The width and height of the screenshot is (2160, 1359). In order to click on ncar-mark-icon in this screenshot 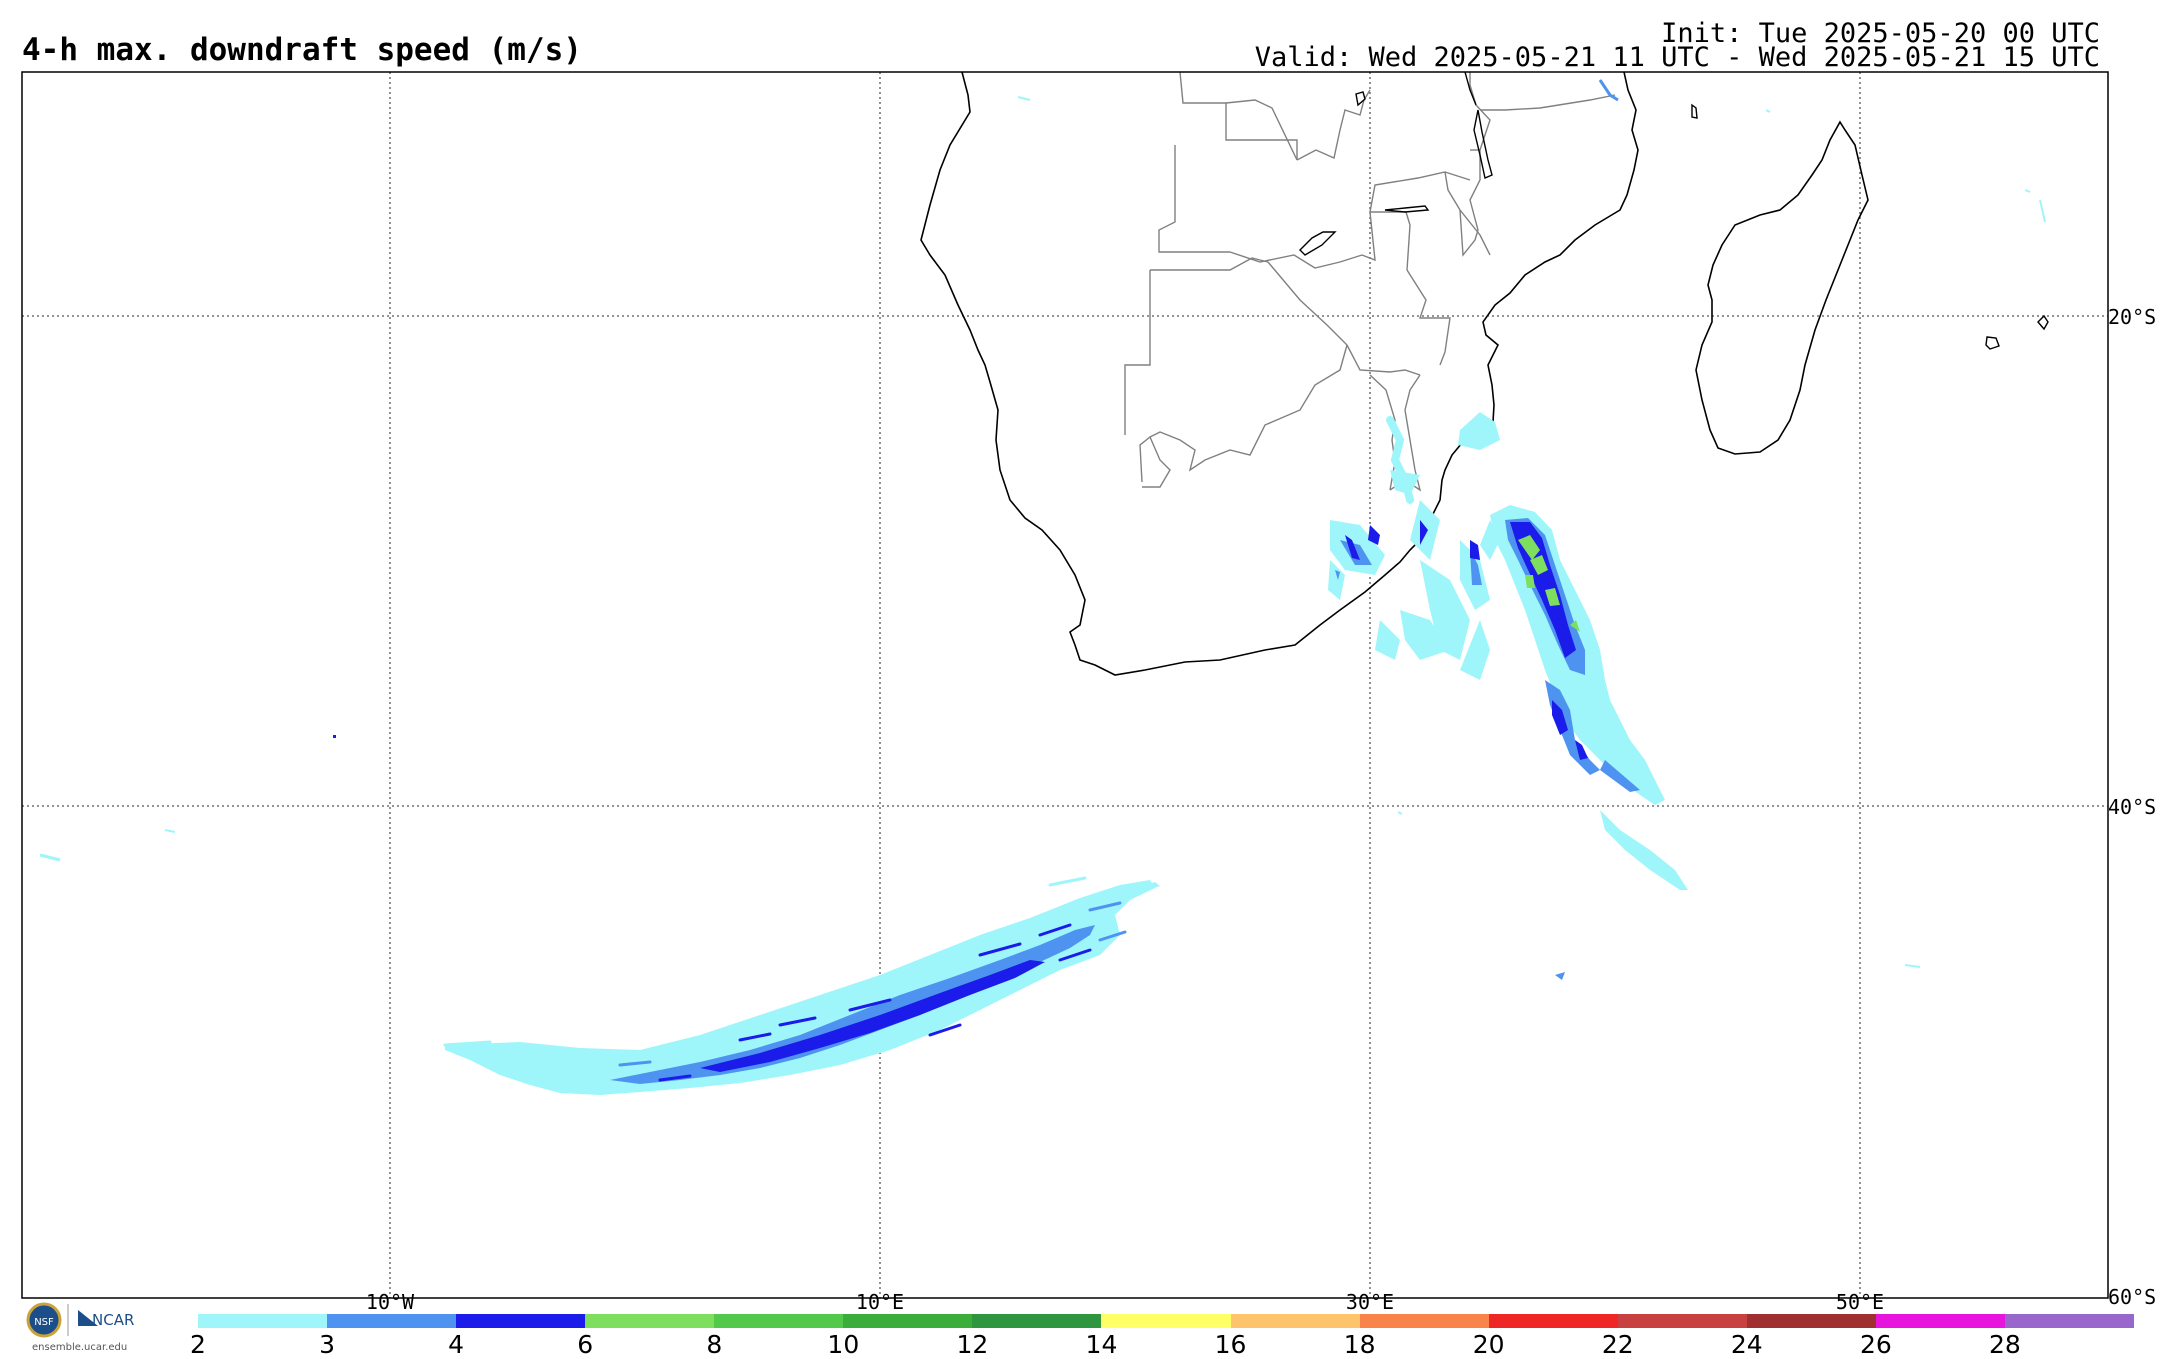, I will do `click(88, 1318)`.